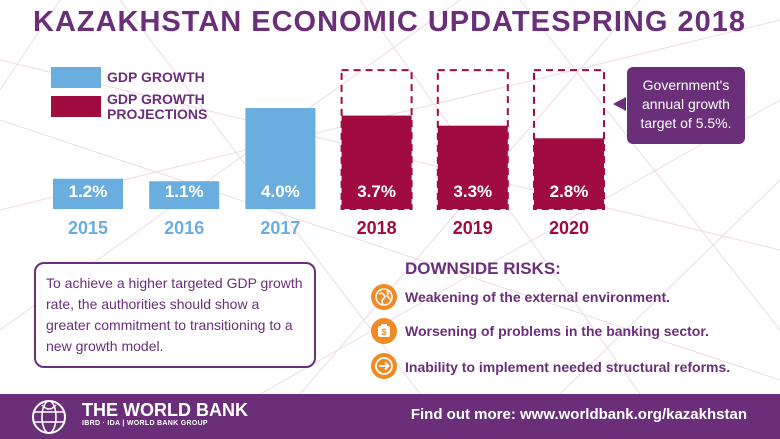 The height and width of the screenshot is (439, 780). What do you see at coordinates (619, 104) in the screenshot?
I see `callout-pointer` at bounding box center [619, 104].